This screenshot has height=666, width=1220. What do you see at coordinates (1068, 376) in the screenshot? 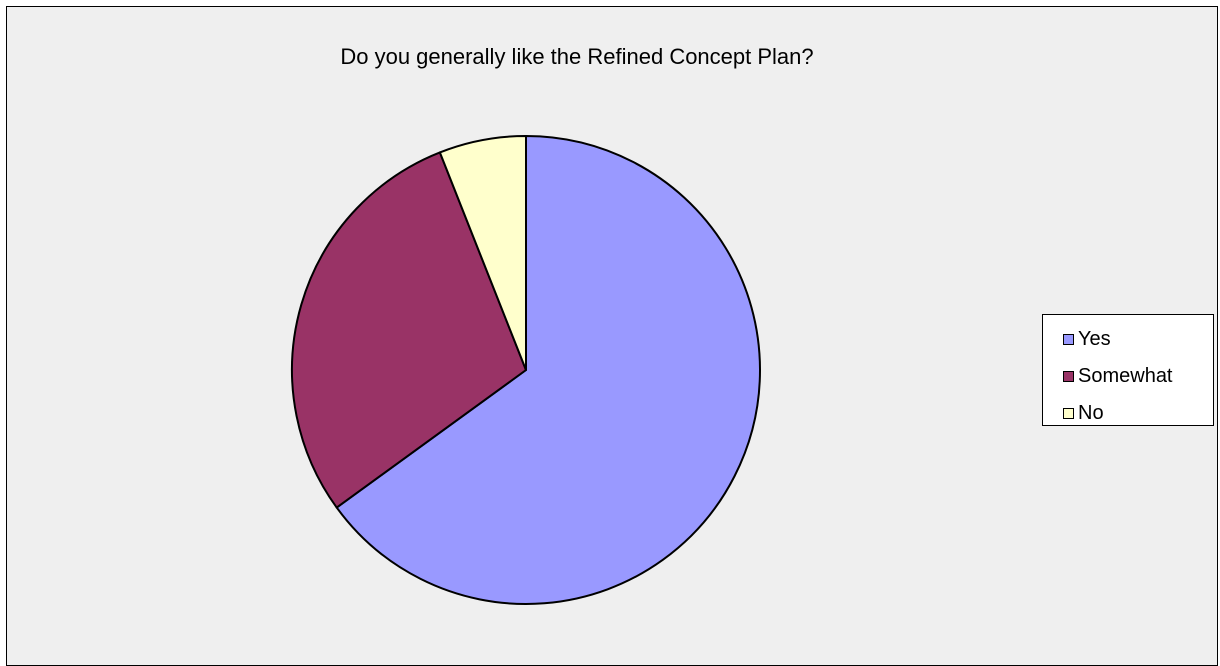
I see `legend-swatch-somewhat` at bounding box center [1068, 376].